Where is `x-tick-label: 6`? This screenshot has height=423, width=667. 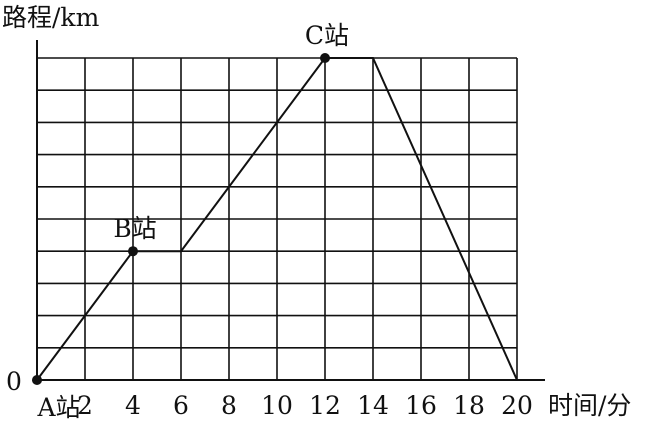 x-tick-label: 6 is located at coordinates (181, 405).